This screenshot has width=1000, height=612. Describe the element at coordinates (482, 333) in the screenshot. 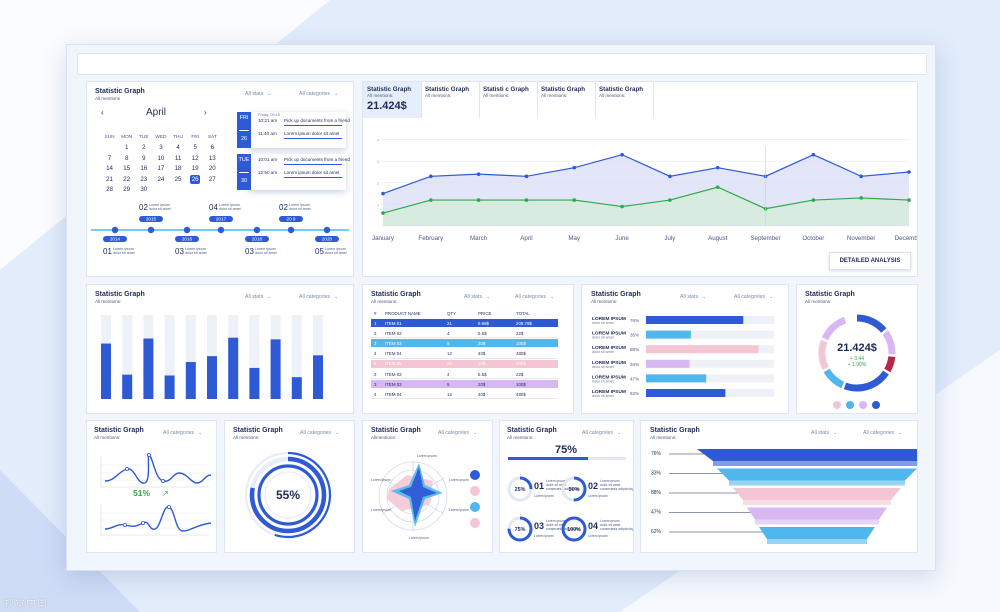

I see `table-cell: 5.5$` at that location.